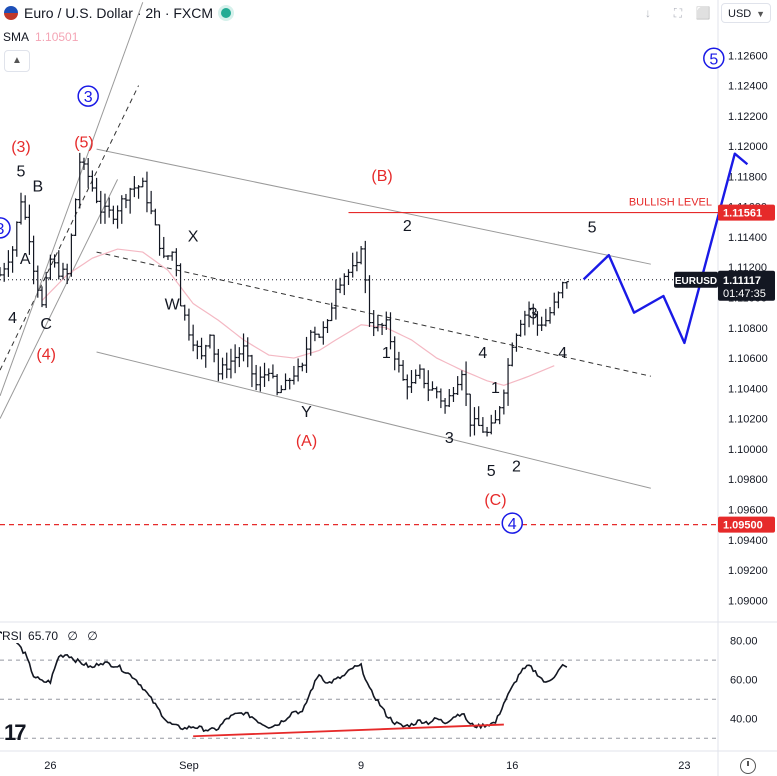 The image size is (777, 776). What do you see at coordinates (744, 294) in the screenshot?
I see `bar-countdown: 01:47:35` at bounding box center [744, 294].